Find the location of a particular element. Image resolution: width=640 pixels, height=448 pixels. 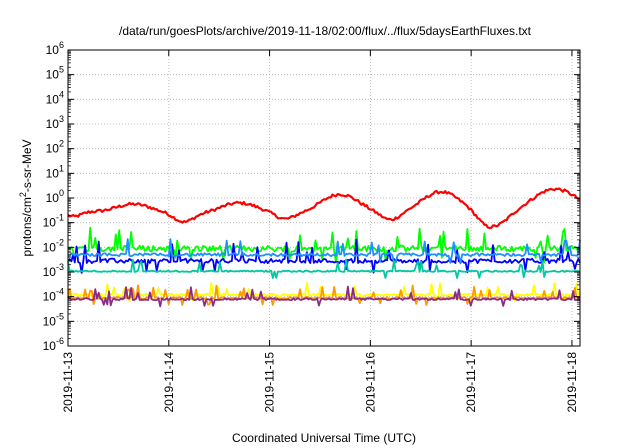

x-tick-label: 2019-11-16 is located at coordinates (370, 382).